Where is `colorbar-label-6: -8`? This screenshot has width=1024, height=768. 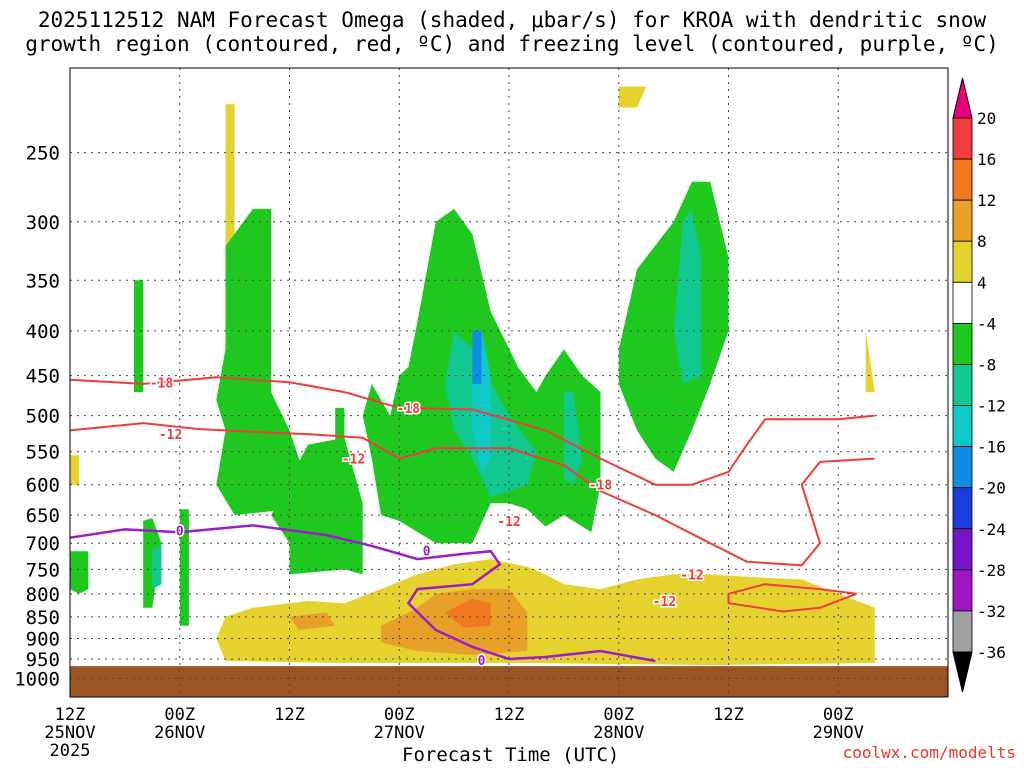 colorbar-label-6: -8 is located at coordinates (986, 364).